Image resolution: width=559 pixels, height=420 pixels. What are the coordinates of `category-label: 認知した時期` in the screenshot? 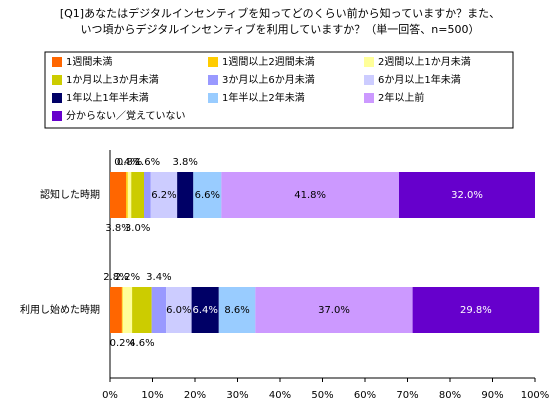 It's located at (70, 194).